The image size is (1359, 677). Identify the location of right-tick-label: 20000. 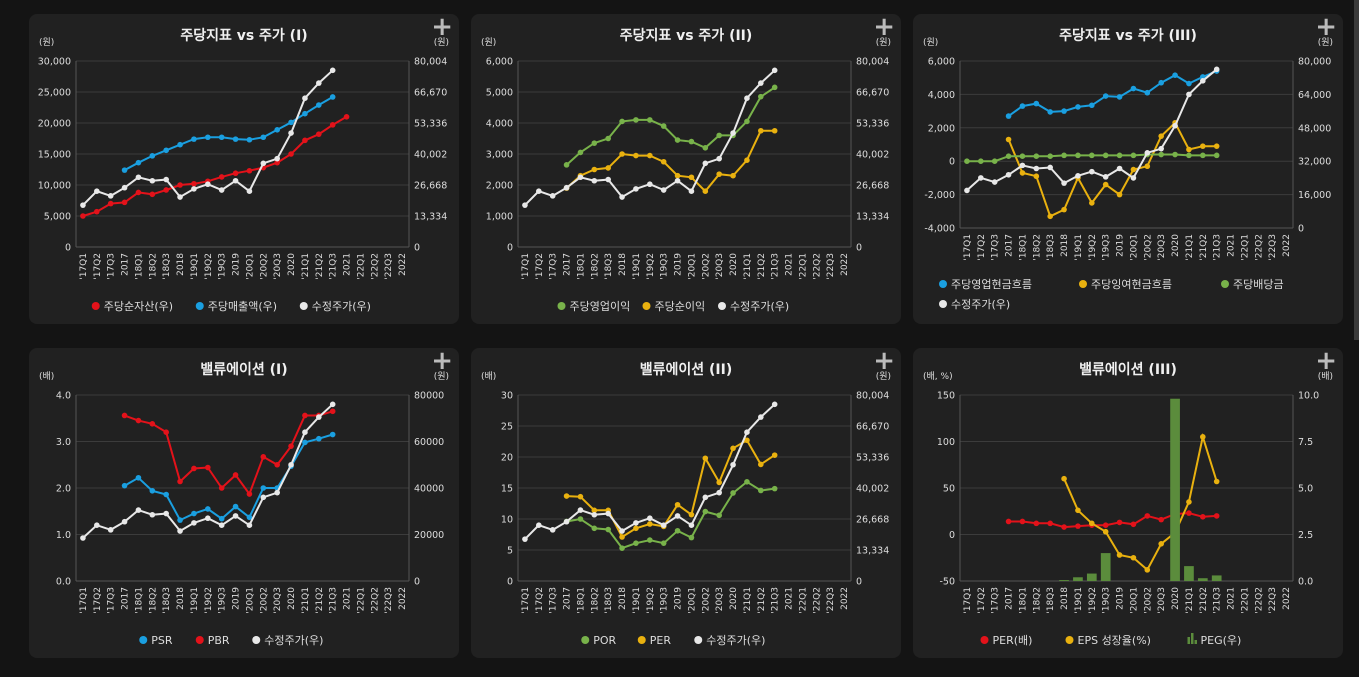
(429, 535).